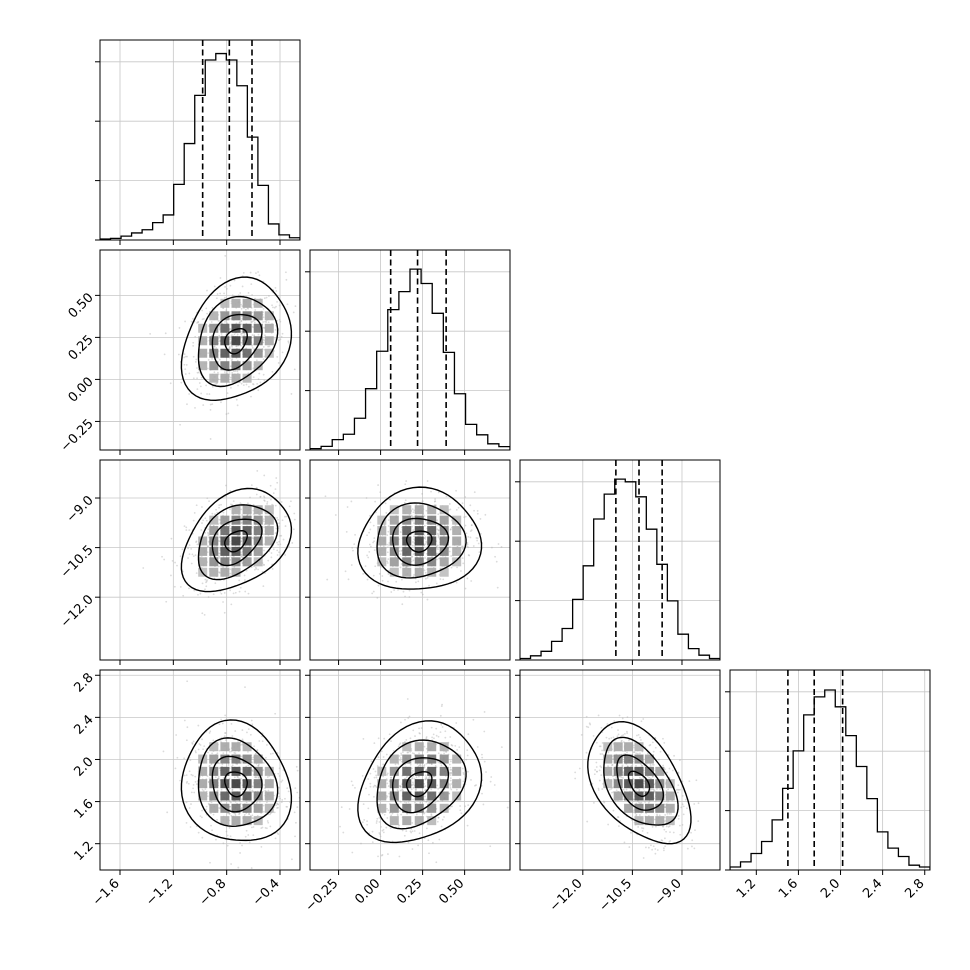 The height and width of the screenshot is (970, 970). I want to click on x-tick-label: −9.0, so click(668, 892).